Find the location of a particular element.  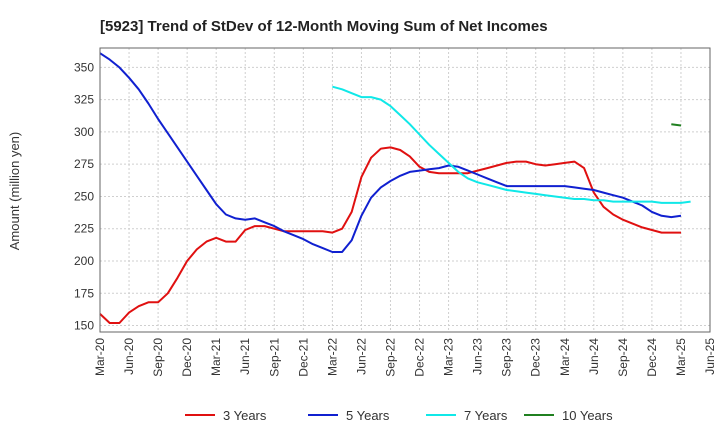

x-tick-label: Mar-25 is located at coordinates (681, 357).